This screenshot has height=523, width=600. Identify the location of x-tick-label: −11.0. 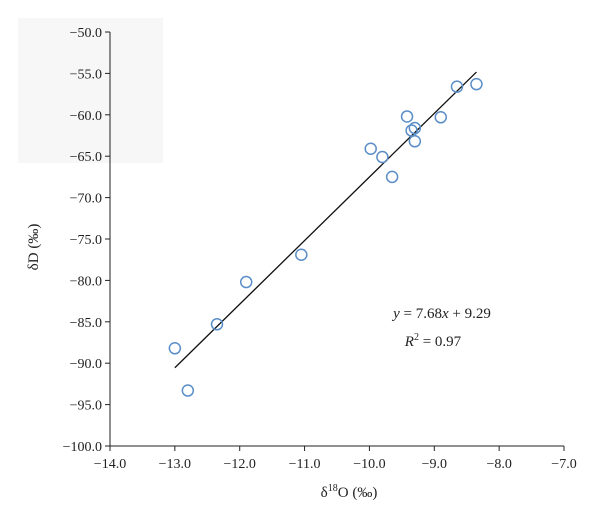
(305, 464).